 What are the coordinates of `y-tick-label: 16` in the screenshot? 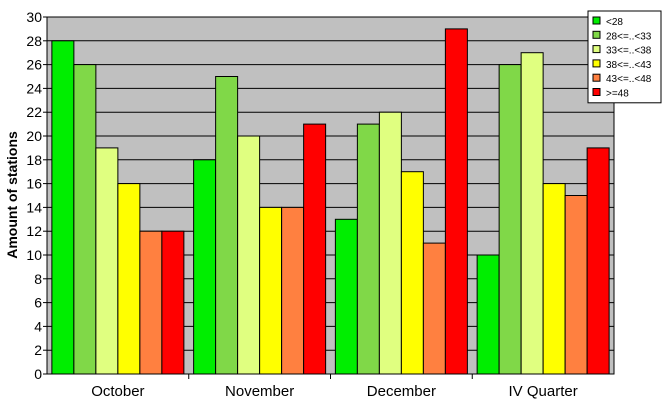 It's located at (34, 184).